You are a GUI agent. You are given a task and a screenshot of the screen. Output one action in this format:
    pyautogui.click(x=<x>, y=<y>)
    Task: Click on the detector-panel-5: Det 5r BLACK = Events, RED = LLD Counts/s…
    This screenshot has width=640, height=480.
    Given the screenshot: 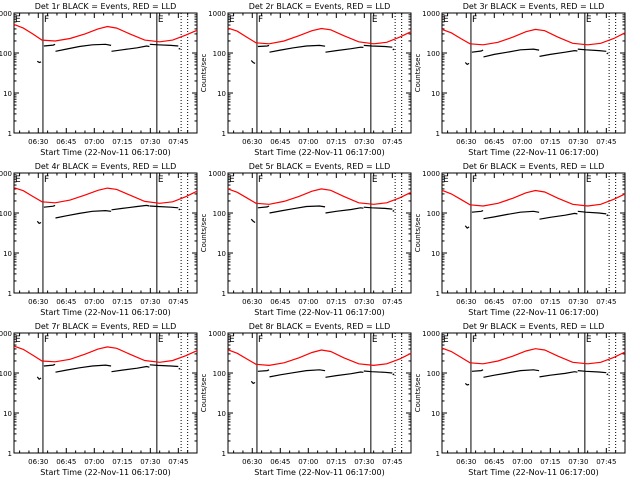 What is the action you would take?
    pyautogui.click(x=306, y=239)
    